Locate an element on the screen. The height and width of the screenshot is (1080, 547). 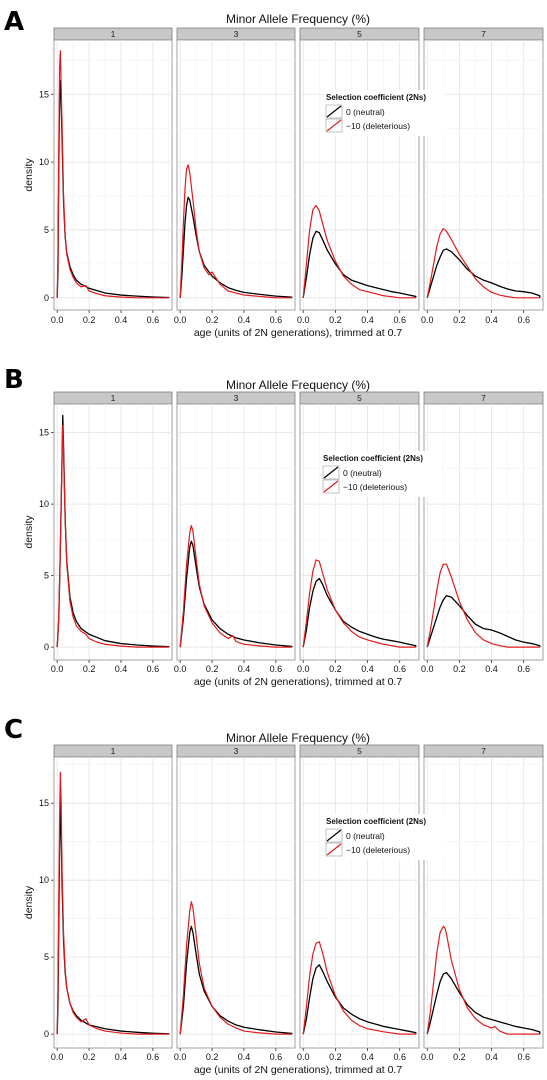
facet-strip-label: 7 is located at coordinates (483, 34).